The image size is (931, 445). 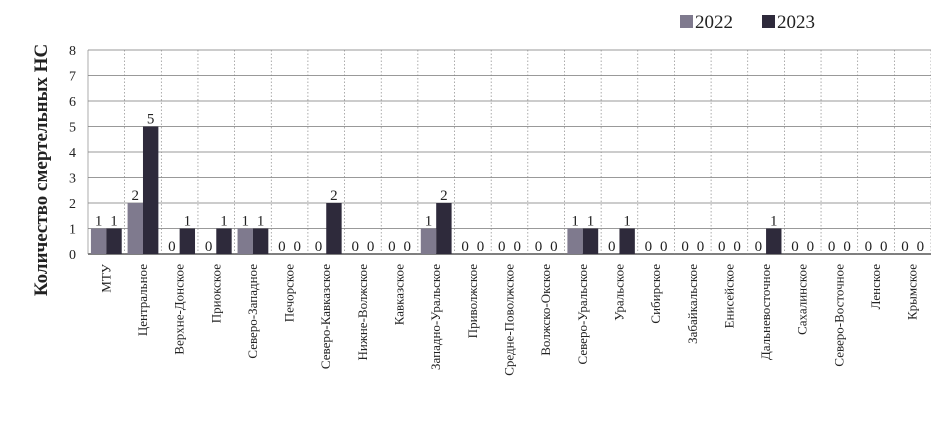 What do you see at coordinates (435, 317) in the screenshot?
I see `x-category-label: Западно-Уральское` at bounding box center [435, 317].